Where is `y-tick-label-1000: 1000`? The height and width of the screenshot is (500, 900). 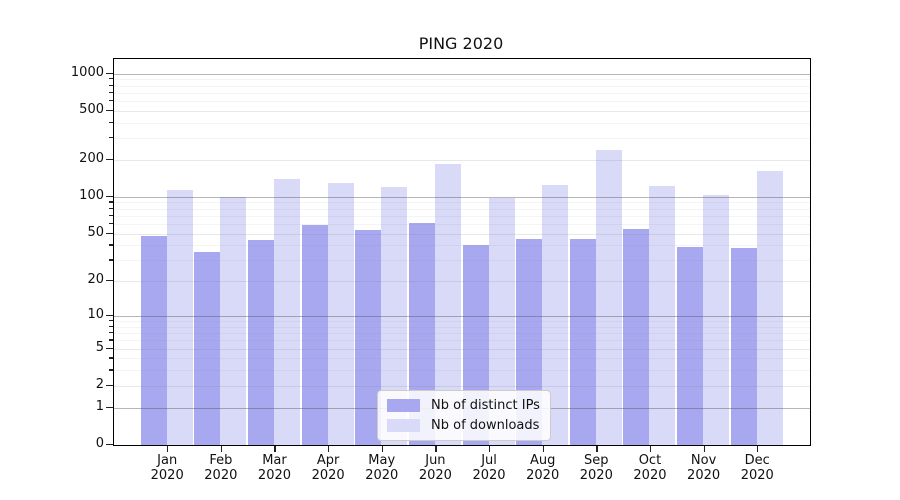 y-tick-label-1000: 1000 is located at coordinates (87, 72).